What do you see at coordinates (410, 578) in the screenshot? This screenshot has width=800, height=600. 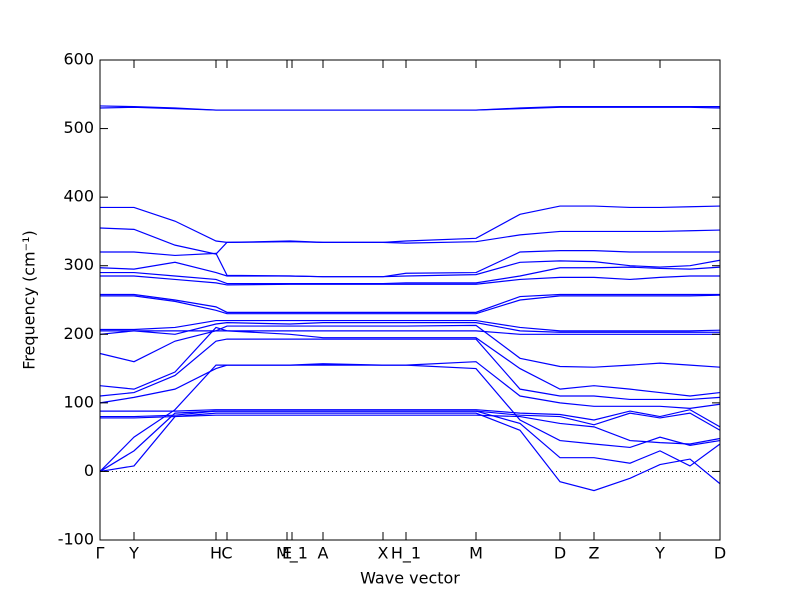 I see `x-axis-label: Wave vector` at bounding box center [410, 578].